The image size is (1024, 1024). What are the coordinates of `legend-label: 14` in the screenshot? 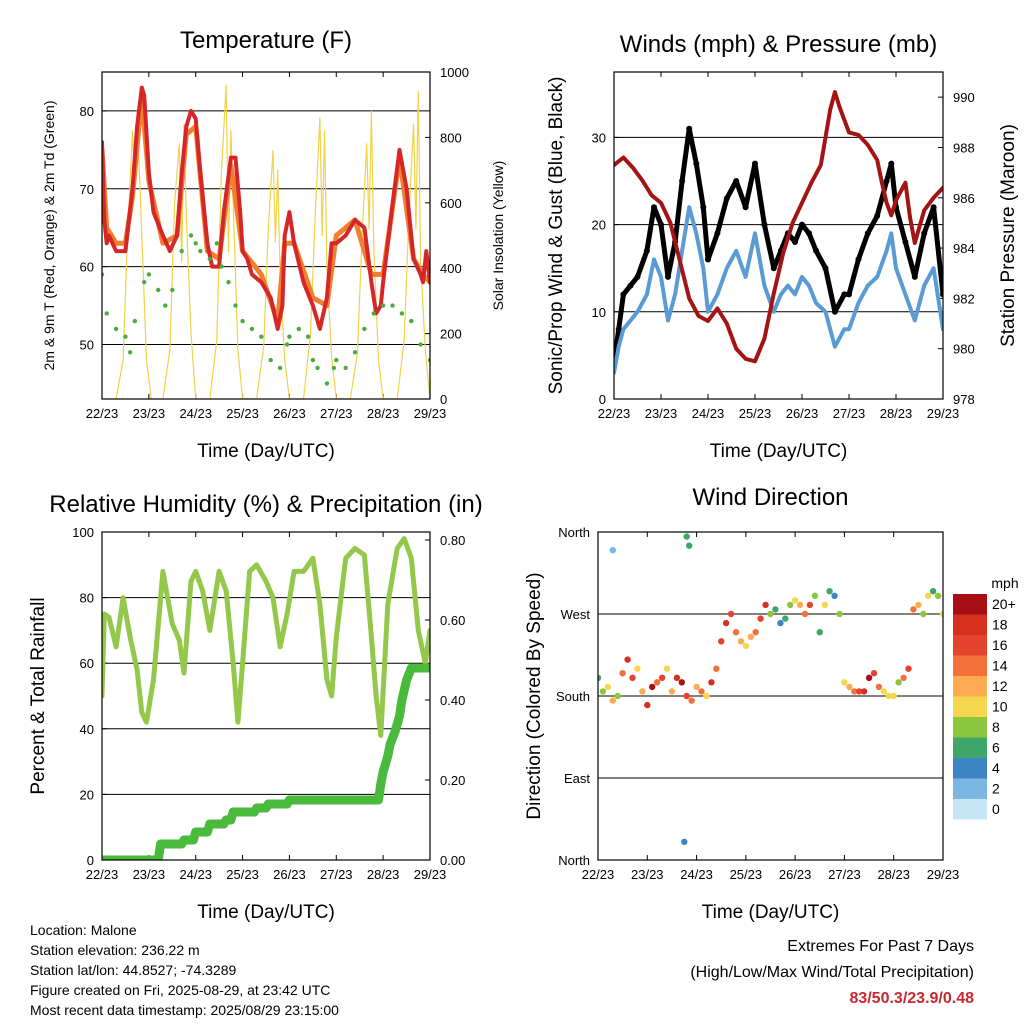 It's located at (1000, 666).